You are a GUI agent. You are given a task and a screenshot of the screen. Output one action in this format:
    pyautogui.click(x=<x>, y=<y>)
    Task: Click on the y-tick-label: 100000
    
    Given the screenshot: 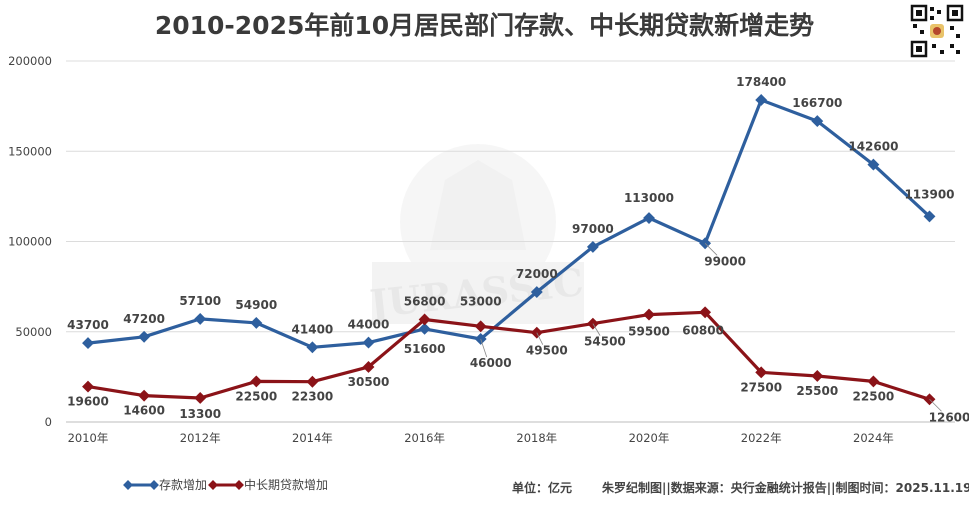 What is the action you would take?
    pyautogui.click(x=30, y=242)
    